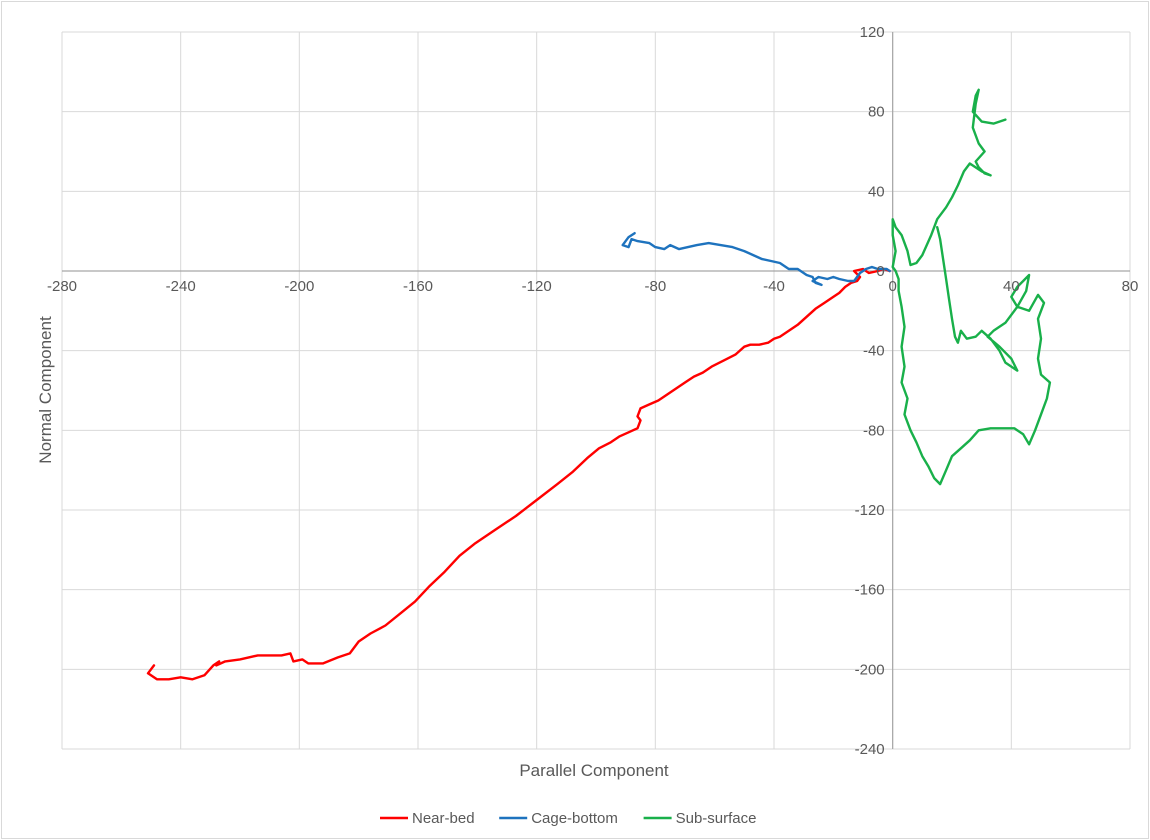 The height and width of the screenshot is (840, 1150). What do you see at coordinates (574, 818) in the screenshot?
I see `legend-label: Cage-bottom` at bounding box center [574, 818].